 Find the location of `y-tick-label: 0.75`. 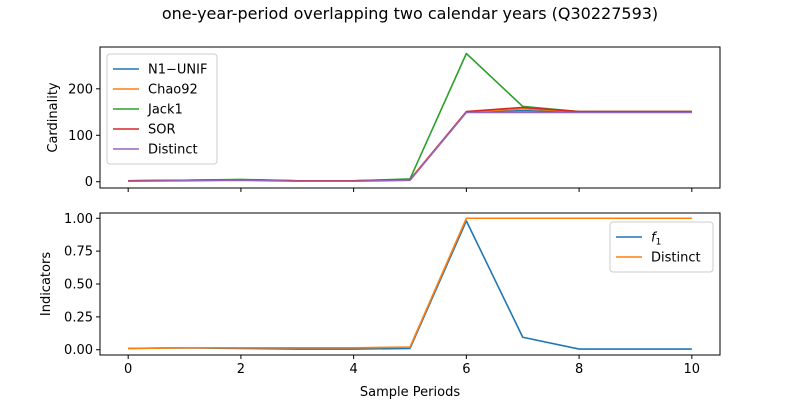

y-tick-label: 0.75 is located at coordinates (78, 252).